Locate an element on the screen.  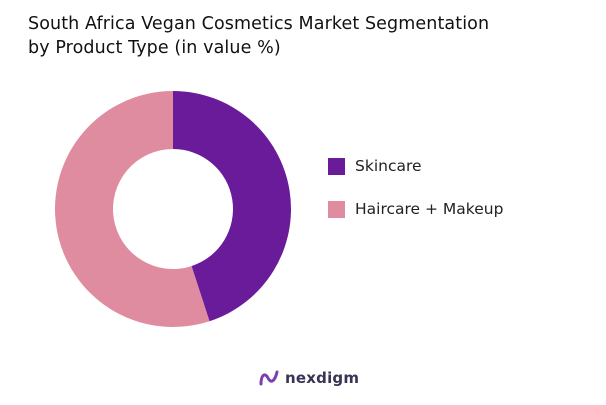
nexdigm-logo-icon is located at coordinates (269, 378).